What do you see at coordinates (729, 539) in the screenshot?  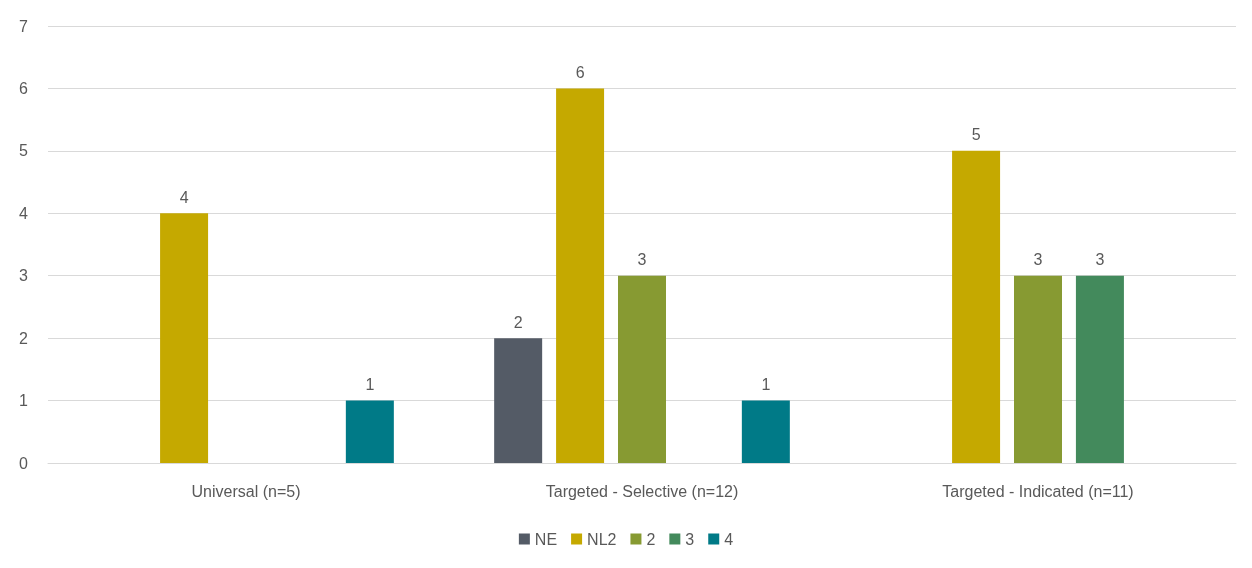 I see `legend-label: 4` at bounding box center [729, 539].